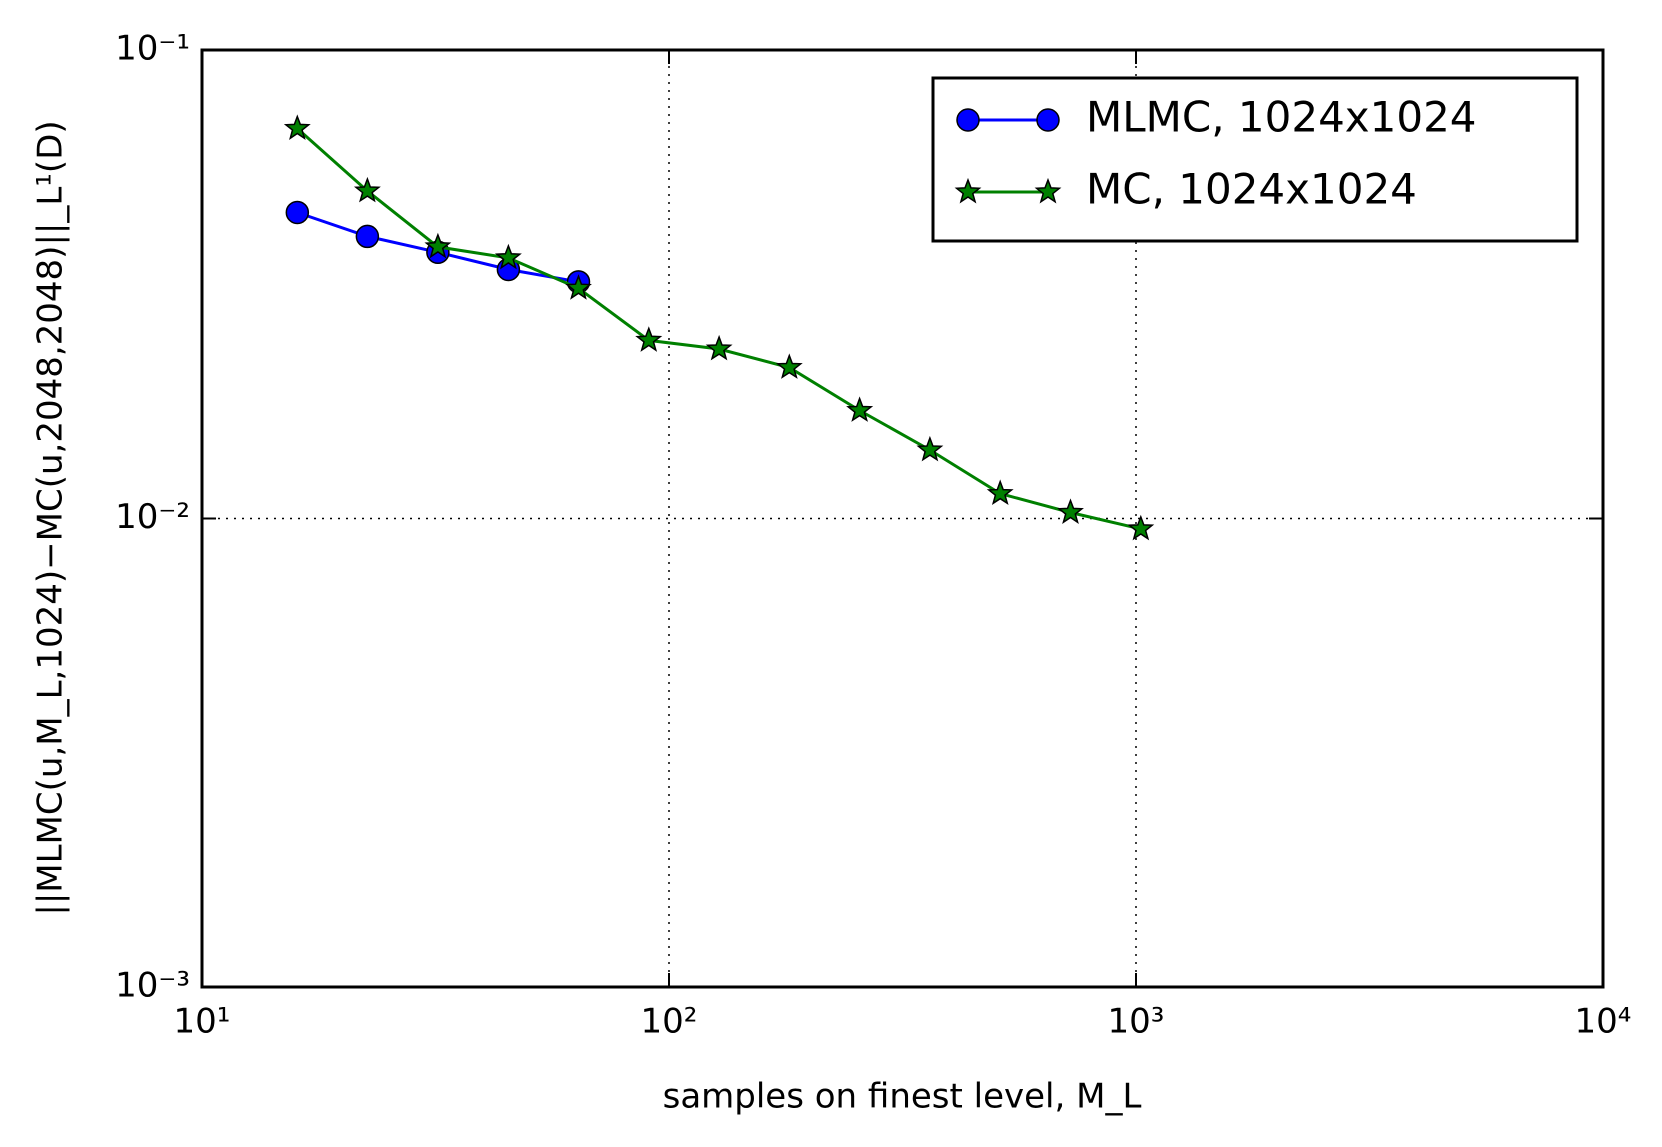 Image resolution: width=1662 pixels, height=1147 pixels. I want to click on x-tick-label: 10², so click(669, 1022).